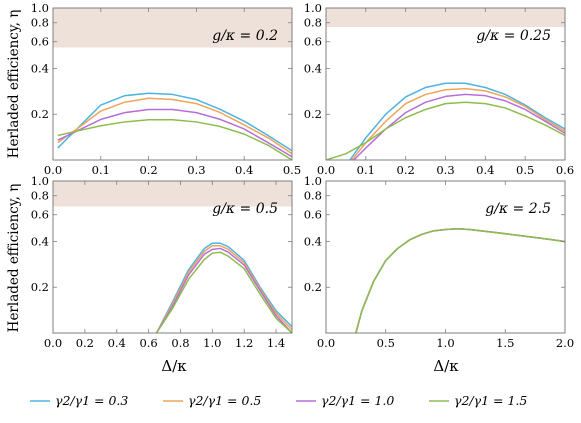  Describe the element at coordinates (518, 209) in the screenshot. I see `panel-annotation: g/κ = 2.5` at that location.